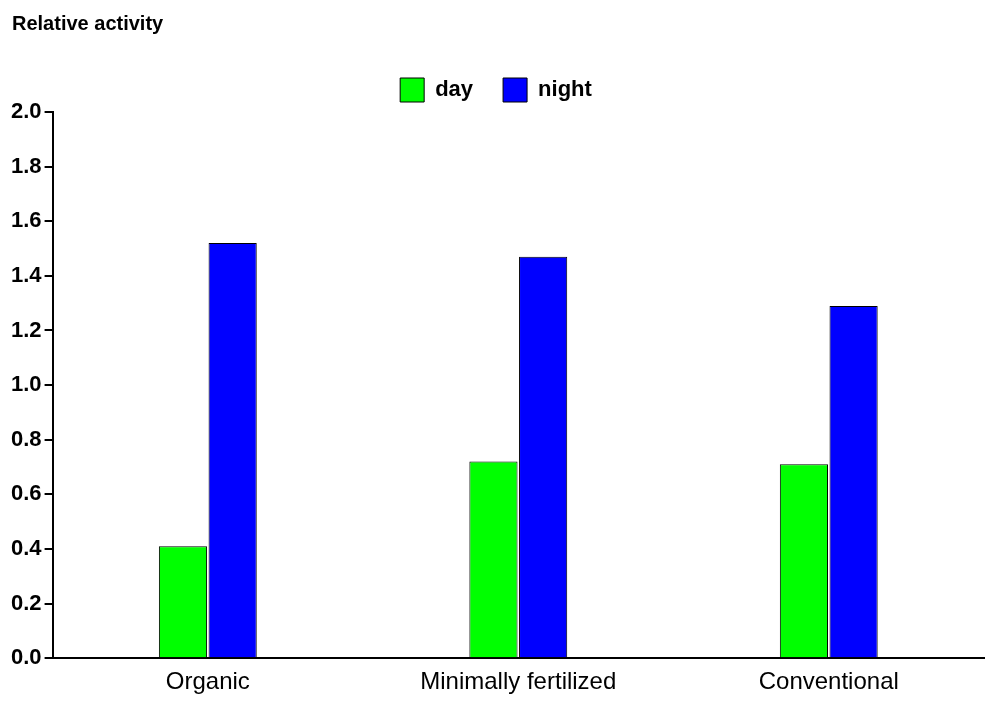  What do you see at coordinates (518, 681) in the screenshot?
I see `x-tick-label: Minimally fertilized` at bounding box center [518, 681].